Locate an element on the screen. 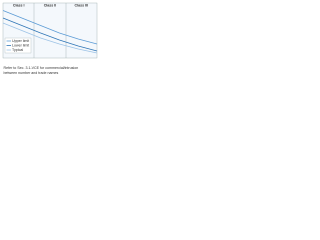 The image size is (320, 240). legend-box is located at coordinates (18, 45).